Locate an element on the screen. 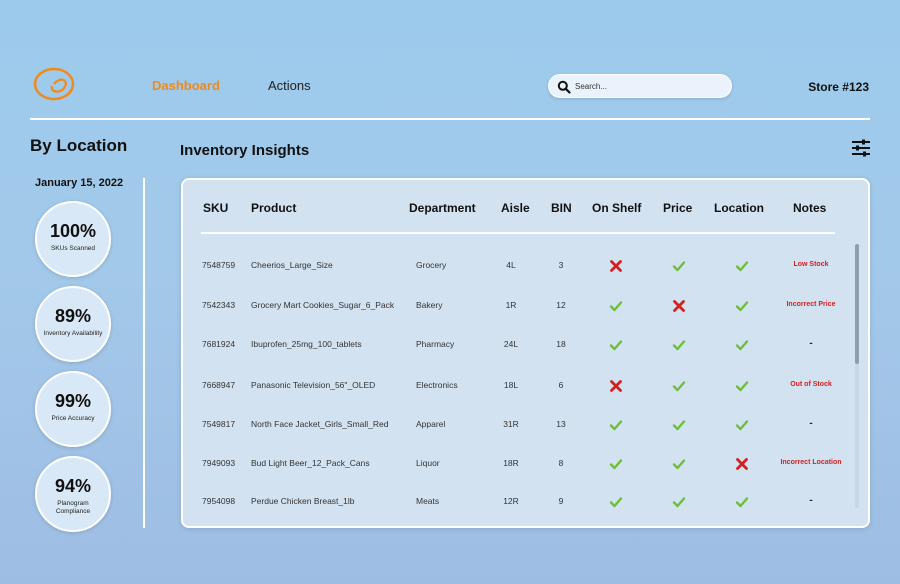 The width and height of the screenshot is (900, 584). cell-department: Pharmacy is located at coordinates (435, 344).